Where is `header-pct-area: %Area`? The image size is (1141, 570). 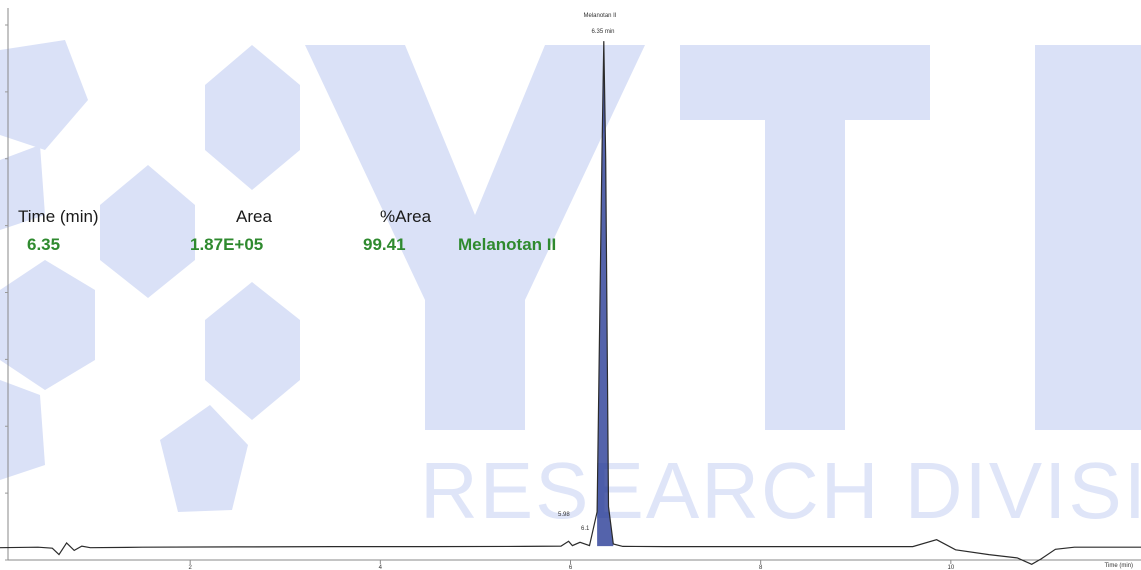
header-pct-area: %Area is located at coordinates (406, 216).